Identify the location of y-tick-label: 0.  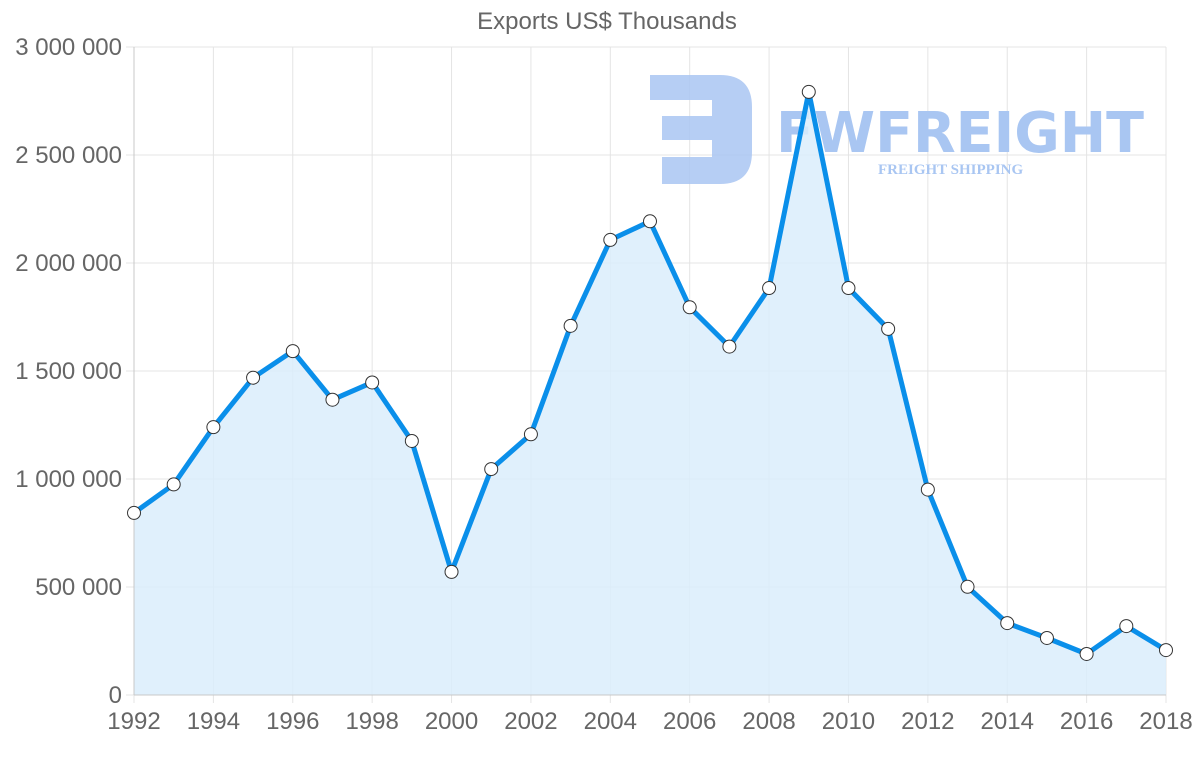
(115, 695).